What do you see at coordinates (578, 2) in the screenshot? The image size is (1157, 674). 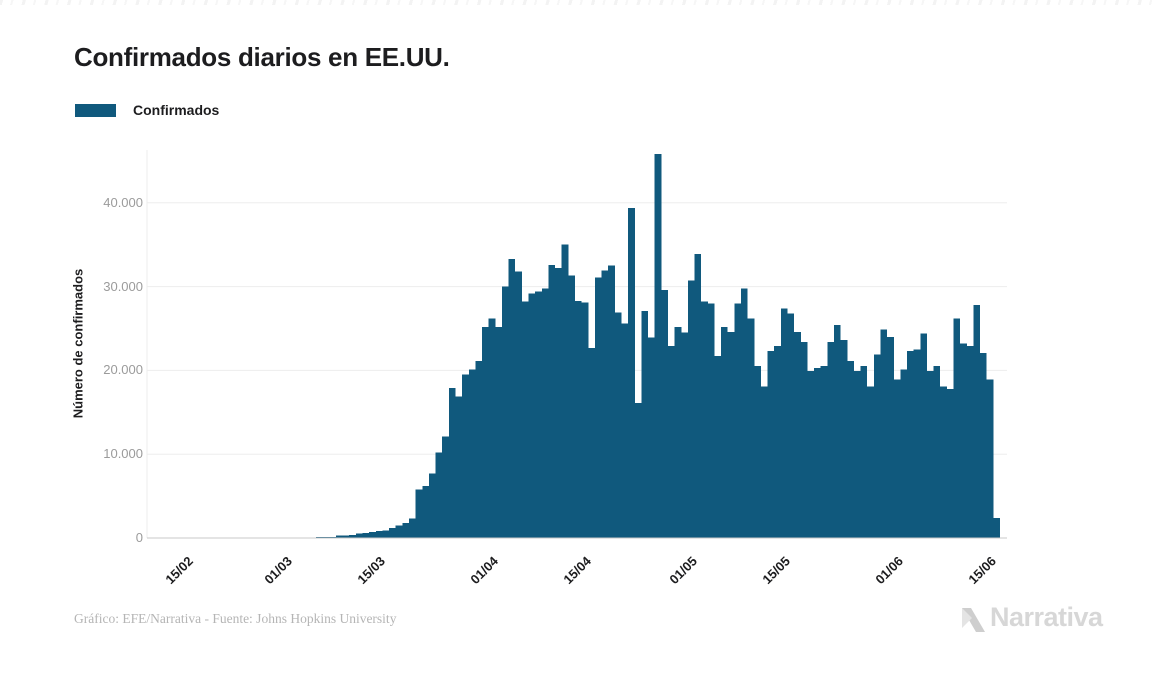 I see `top-edge-artifact` at bounding box center [578, 2].